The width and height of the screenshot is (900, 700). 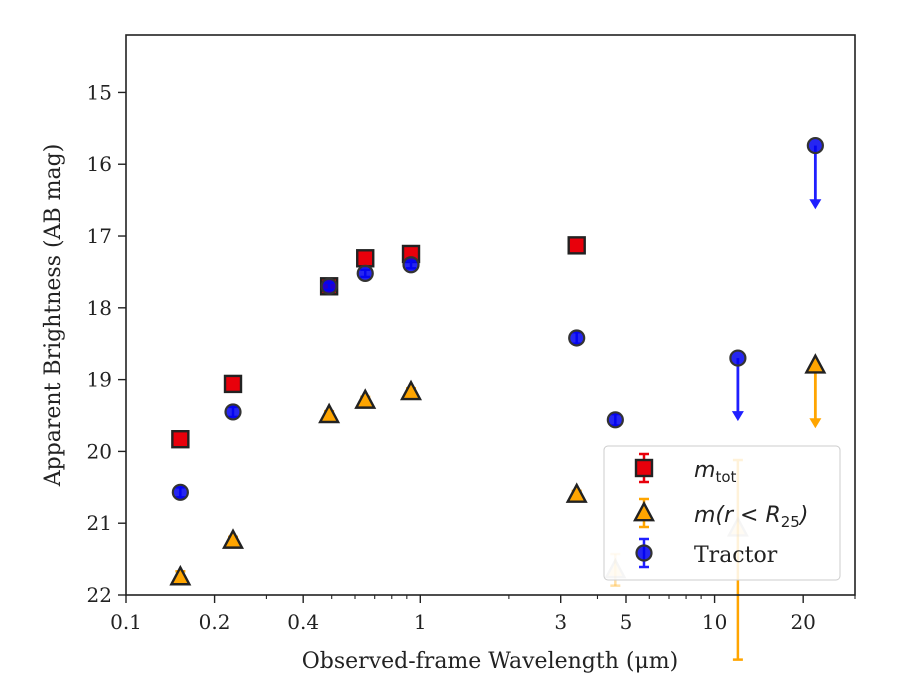 What do you see at coordinates (644, 553) in the screenshot?
I see `legend-marker-tractor` at bounding box center [644, 553].